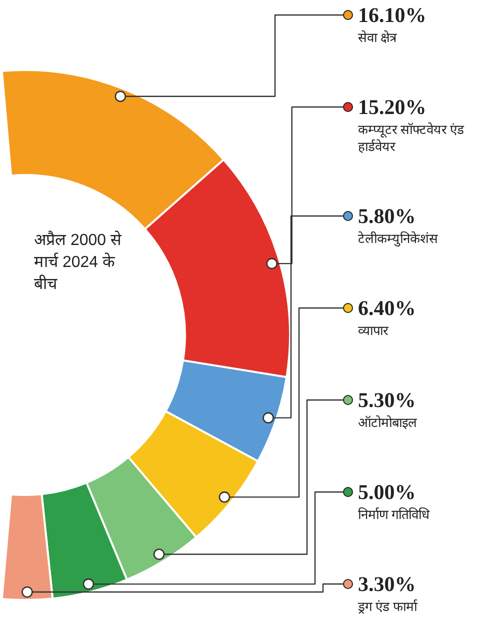  I want to click on legend-label: सेवा क्षेत्र, so click(378, 37).